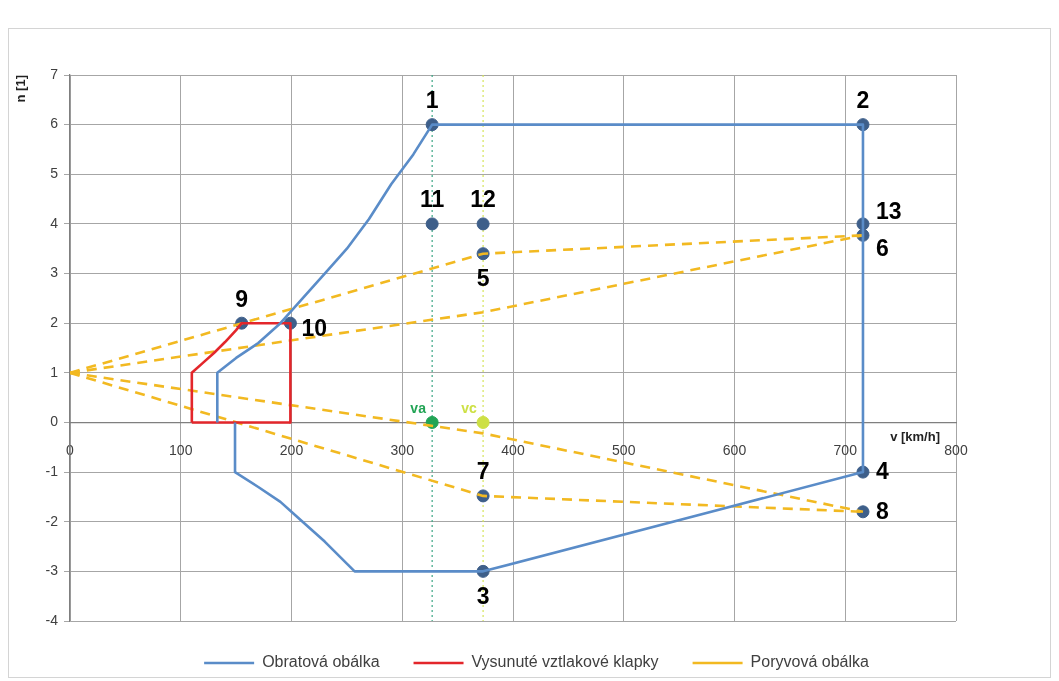 This screenshot has width=1059, height=681. Describe the element at coordinates (54, 272) in the screenshot. I see `y-tick-label: 3` at that location.